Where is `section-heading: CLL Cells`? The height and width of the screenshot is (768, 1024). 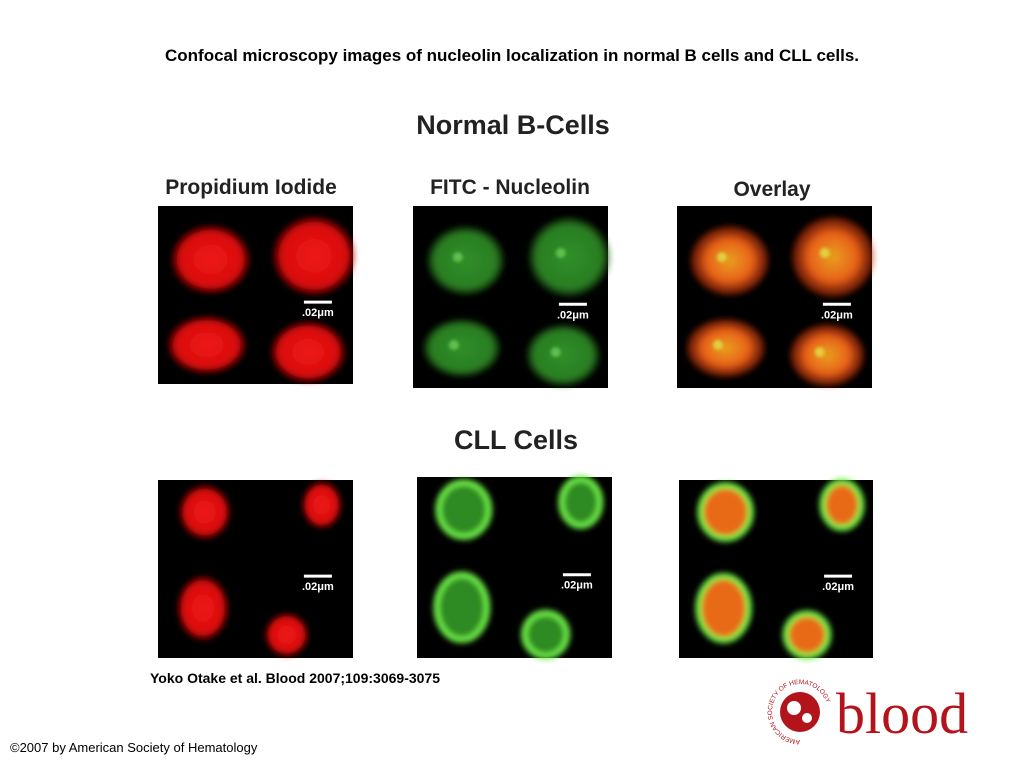
section-heading: CLL Cells is located at coordinates (516, 440).